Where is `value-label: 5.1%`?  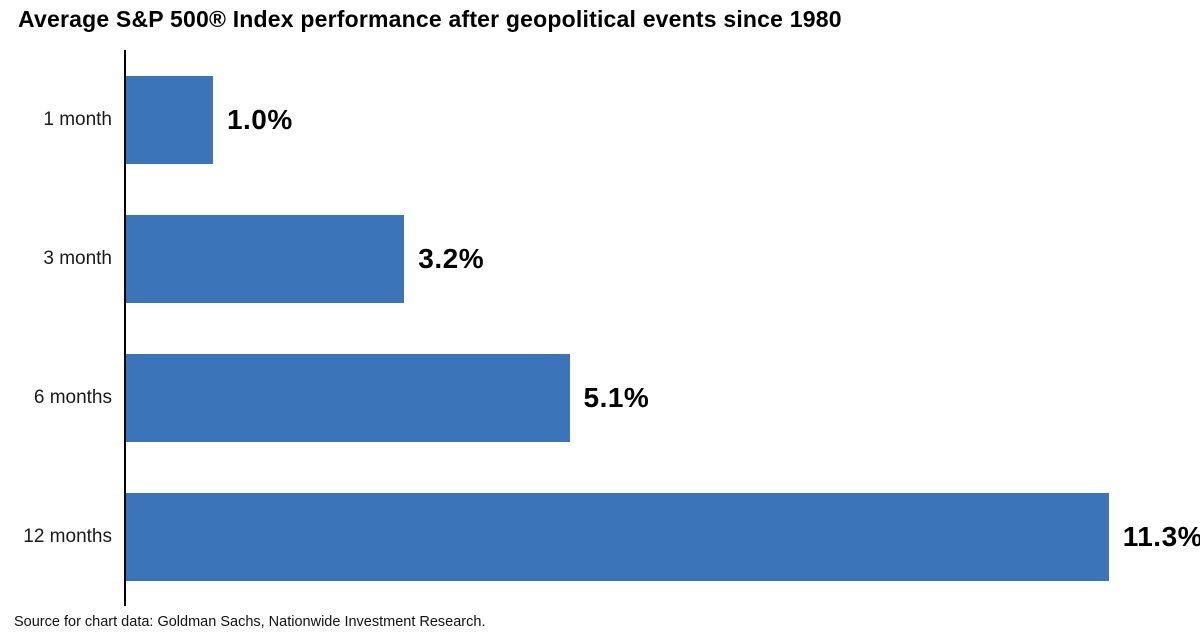 value-label: 5.1% is located at coordinates (616, 397).